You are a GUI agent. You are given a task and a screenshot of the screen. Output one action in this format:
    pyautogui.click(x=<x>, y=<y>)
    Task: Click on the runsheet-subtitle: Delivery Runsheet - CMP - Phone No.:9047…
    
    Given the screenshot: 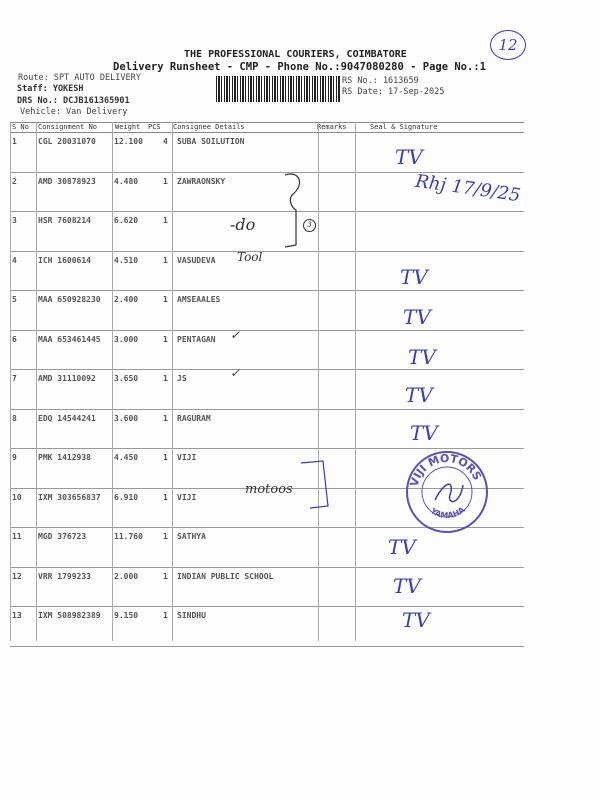 What is the action you would take?
    pyautogui.click(x=299, y=67)
    